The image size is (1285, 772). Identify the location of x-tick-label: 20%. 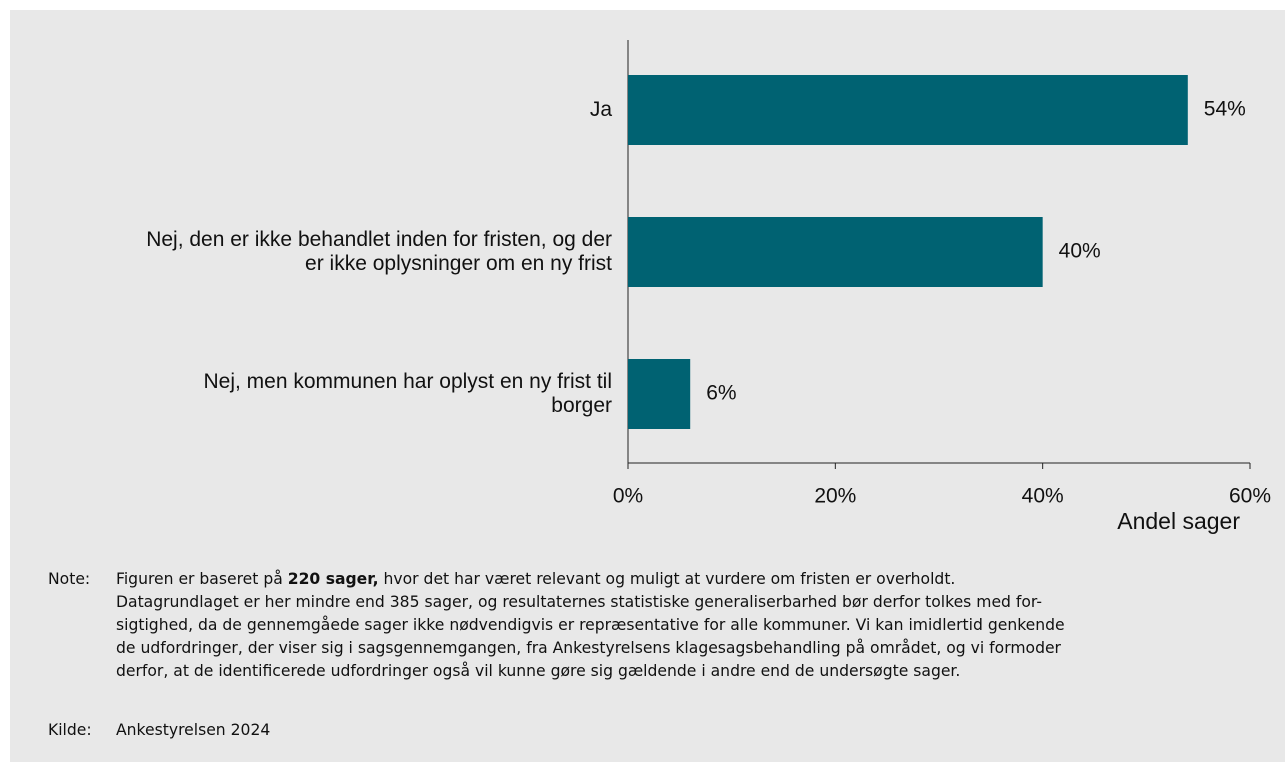
(835, 496).